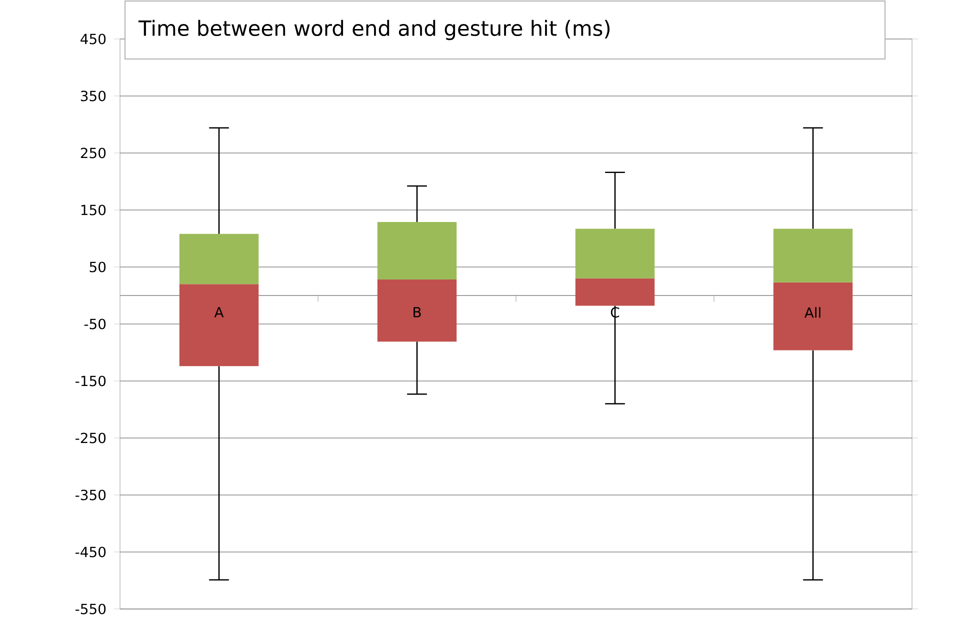  I want to click on x-tick-label: A, so click(219, 312).